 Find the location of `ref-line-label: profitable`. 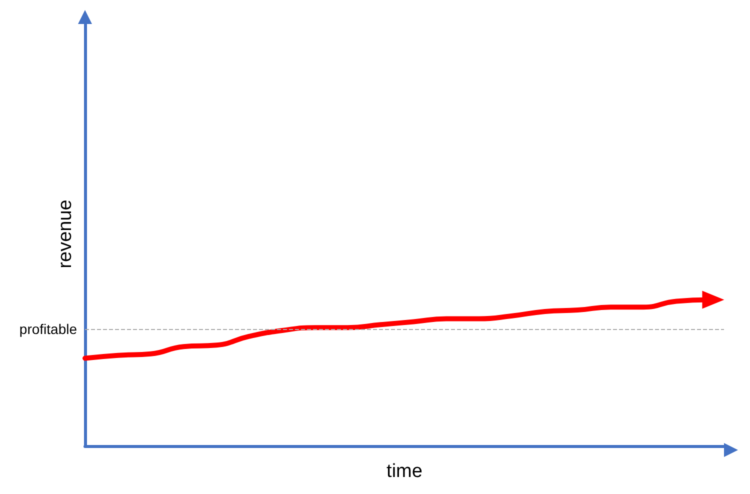

ref-line-label: profitable is located at coordinates (48, 329).